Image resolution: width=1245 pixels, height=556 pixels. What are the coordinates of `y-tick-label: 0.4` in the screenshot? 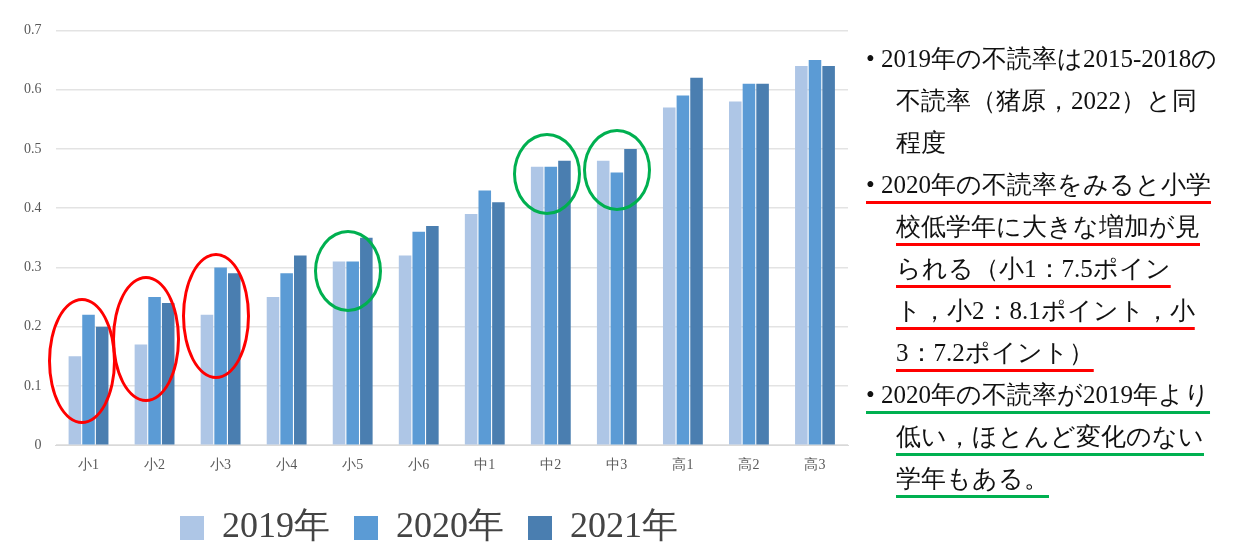 It's located at (33, 207).